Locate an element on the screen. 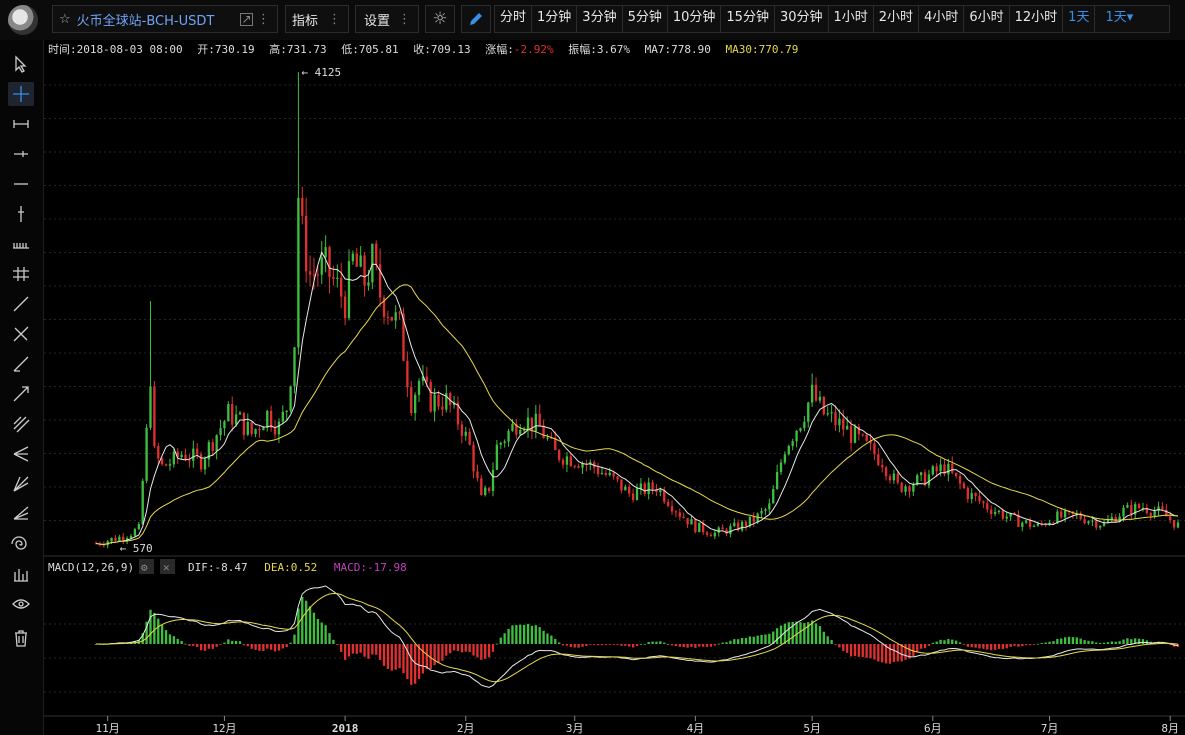 The width and height of the screenshot is (1185, 735). indicator-more-icon: ⋮ is located at coordinates (334, 19).